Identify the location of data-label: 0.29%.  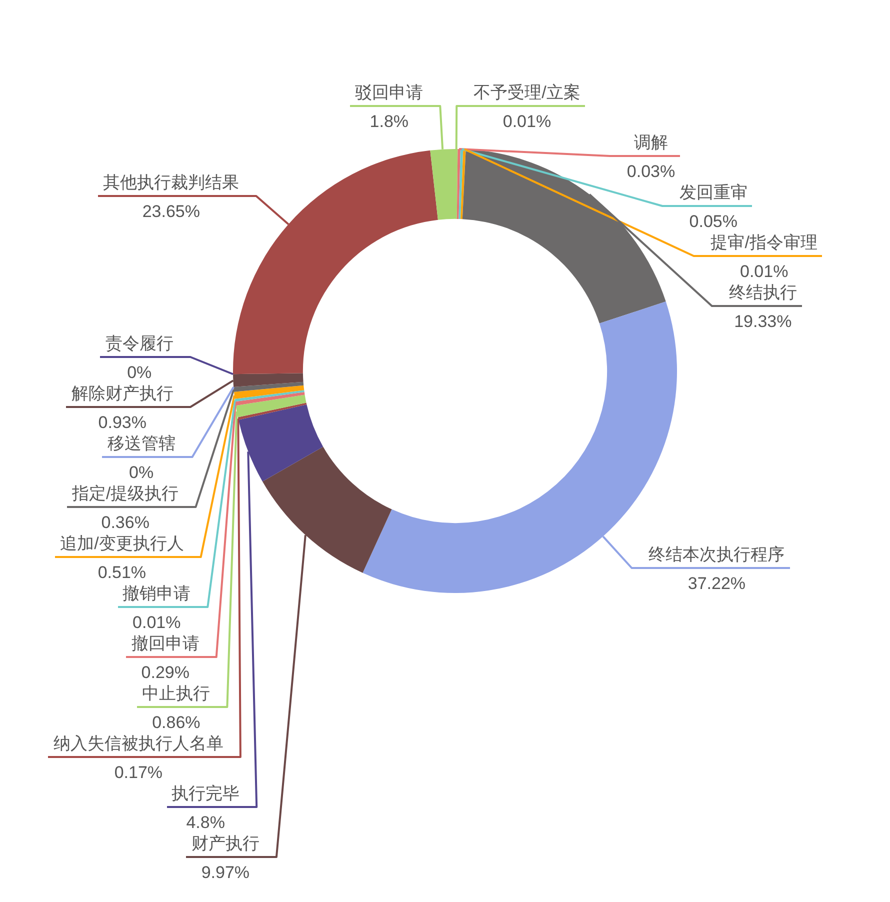
(165, 672).